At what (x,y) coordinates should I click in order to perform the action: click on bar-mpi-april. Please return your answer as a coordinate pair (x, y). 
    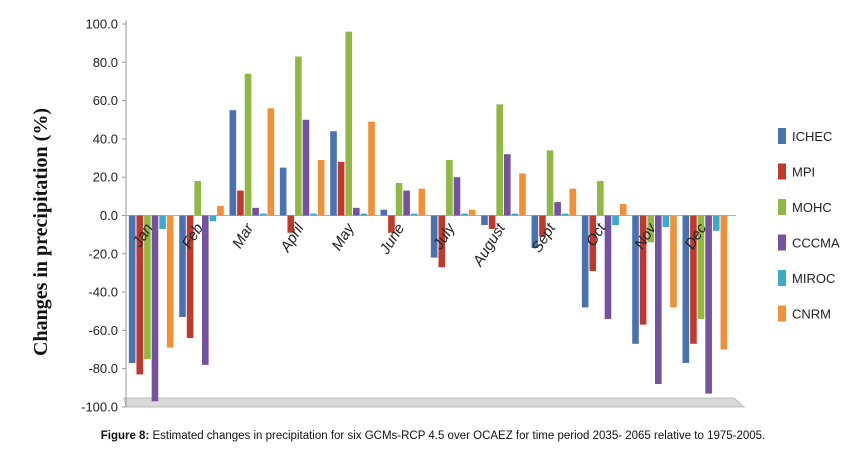
    Looking at the image, I should click on (291, 224).